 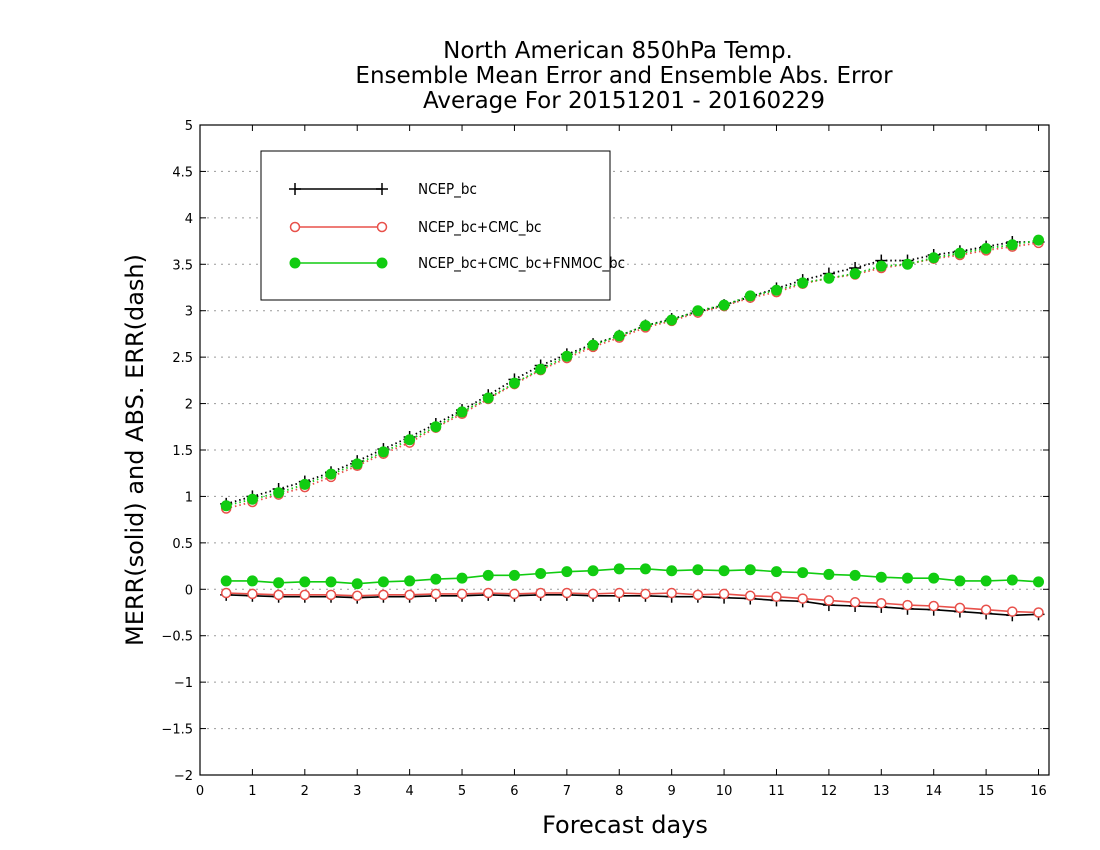 What do you see at coordinates (415, 227) in the screenshot?
I see `legend-item-2: NCEP_bc+CMC_bc` at bounding box center [415, 227].